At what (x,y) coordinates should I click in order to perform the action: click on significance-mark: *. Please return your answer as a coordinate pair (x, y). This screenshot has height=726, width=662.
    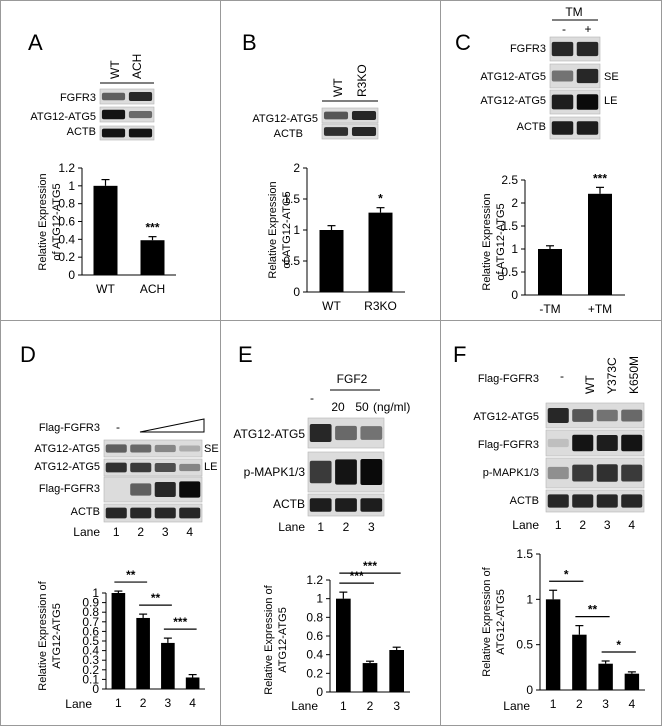
    Looking at the image, I should click on (566, 574).